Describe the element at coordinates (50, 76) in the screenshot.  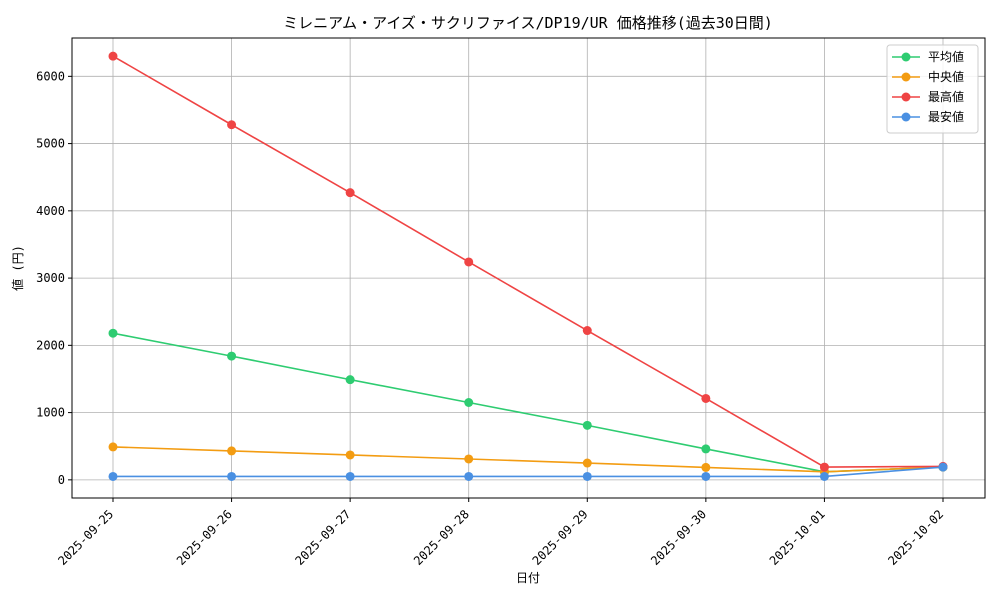
I see `y-tick-label: 6000` at that location.